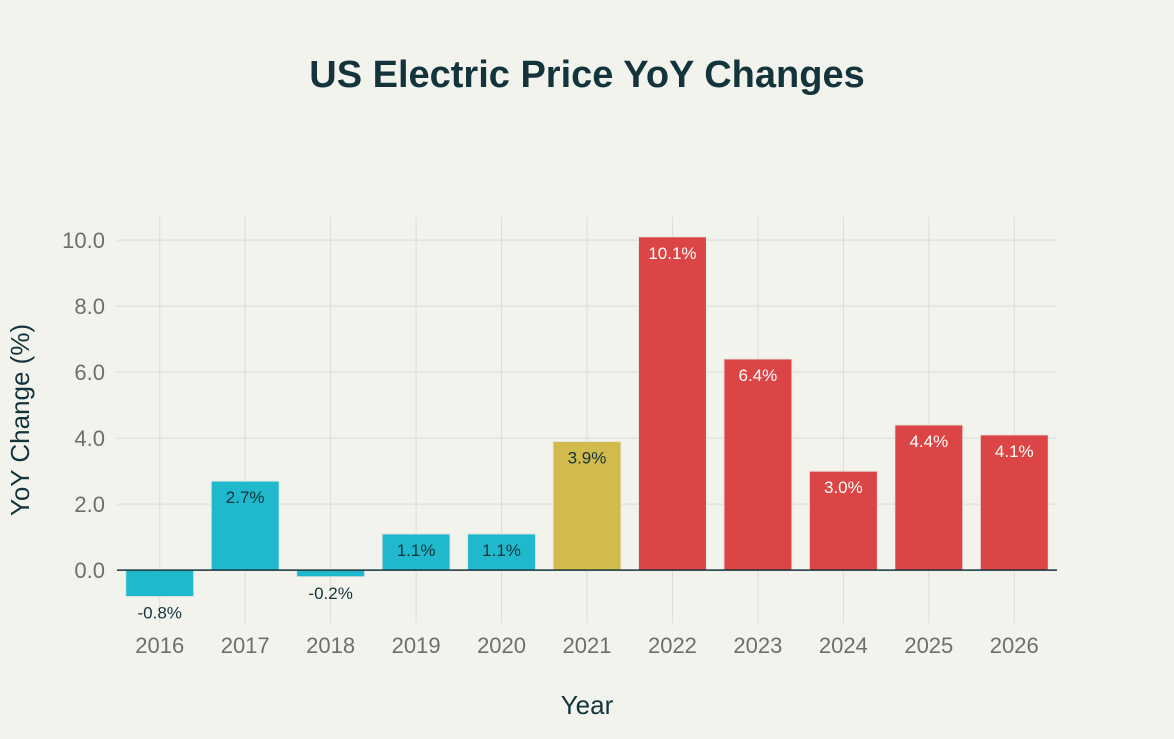 The width and height of the screenshot is (1174, 739). Describe the element at coordinates (672, 403) in the screenshot. I see `bar-2022` at that location.